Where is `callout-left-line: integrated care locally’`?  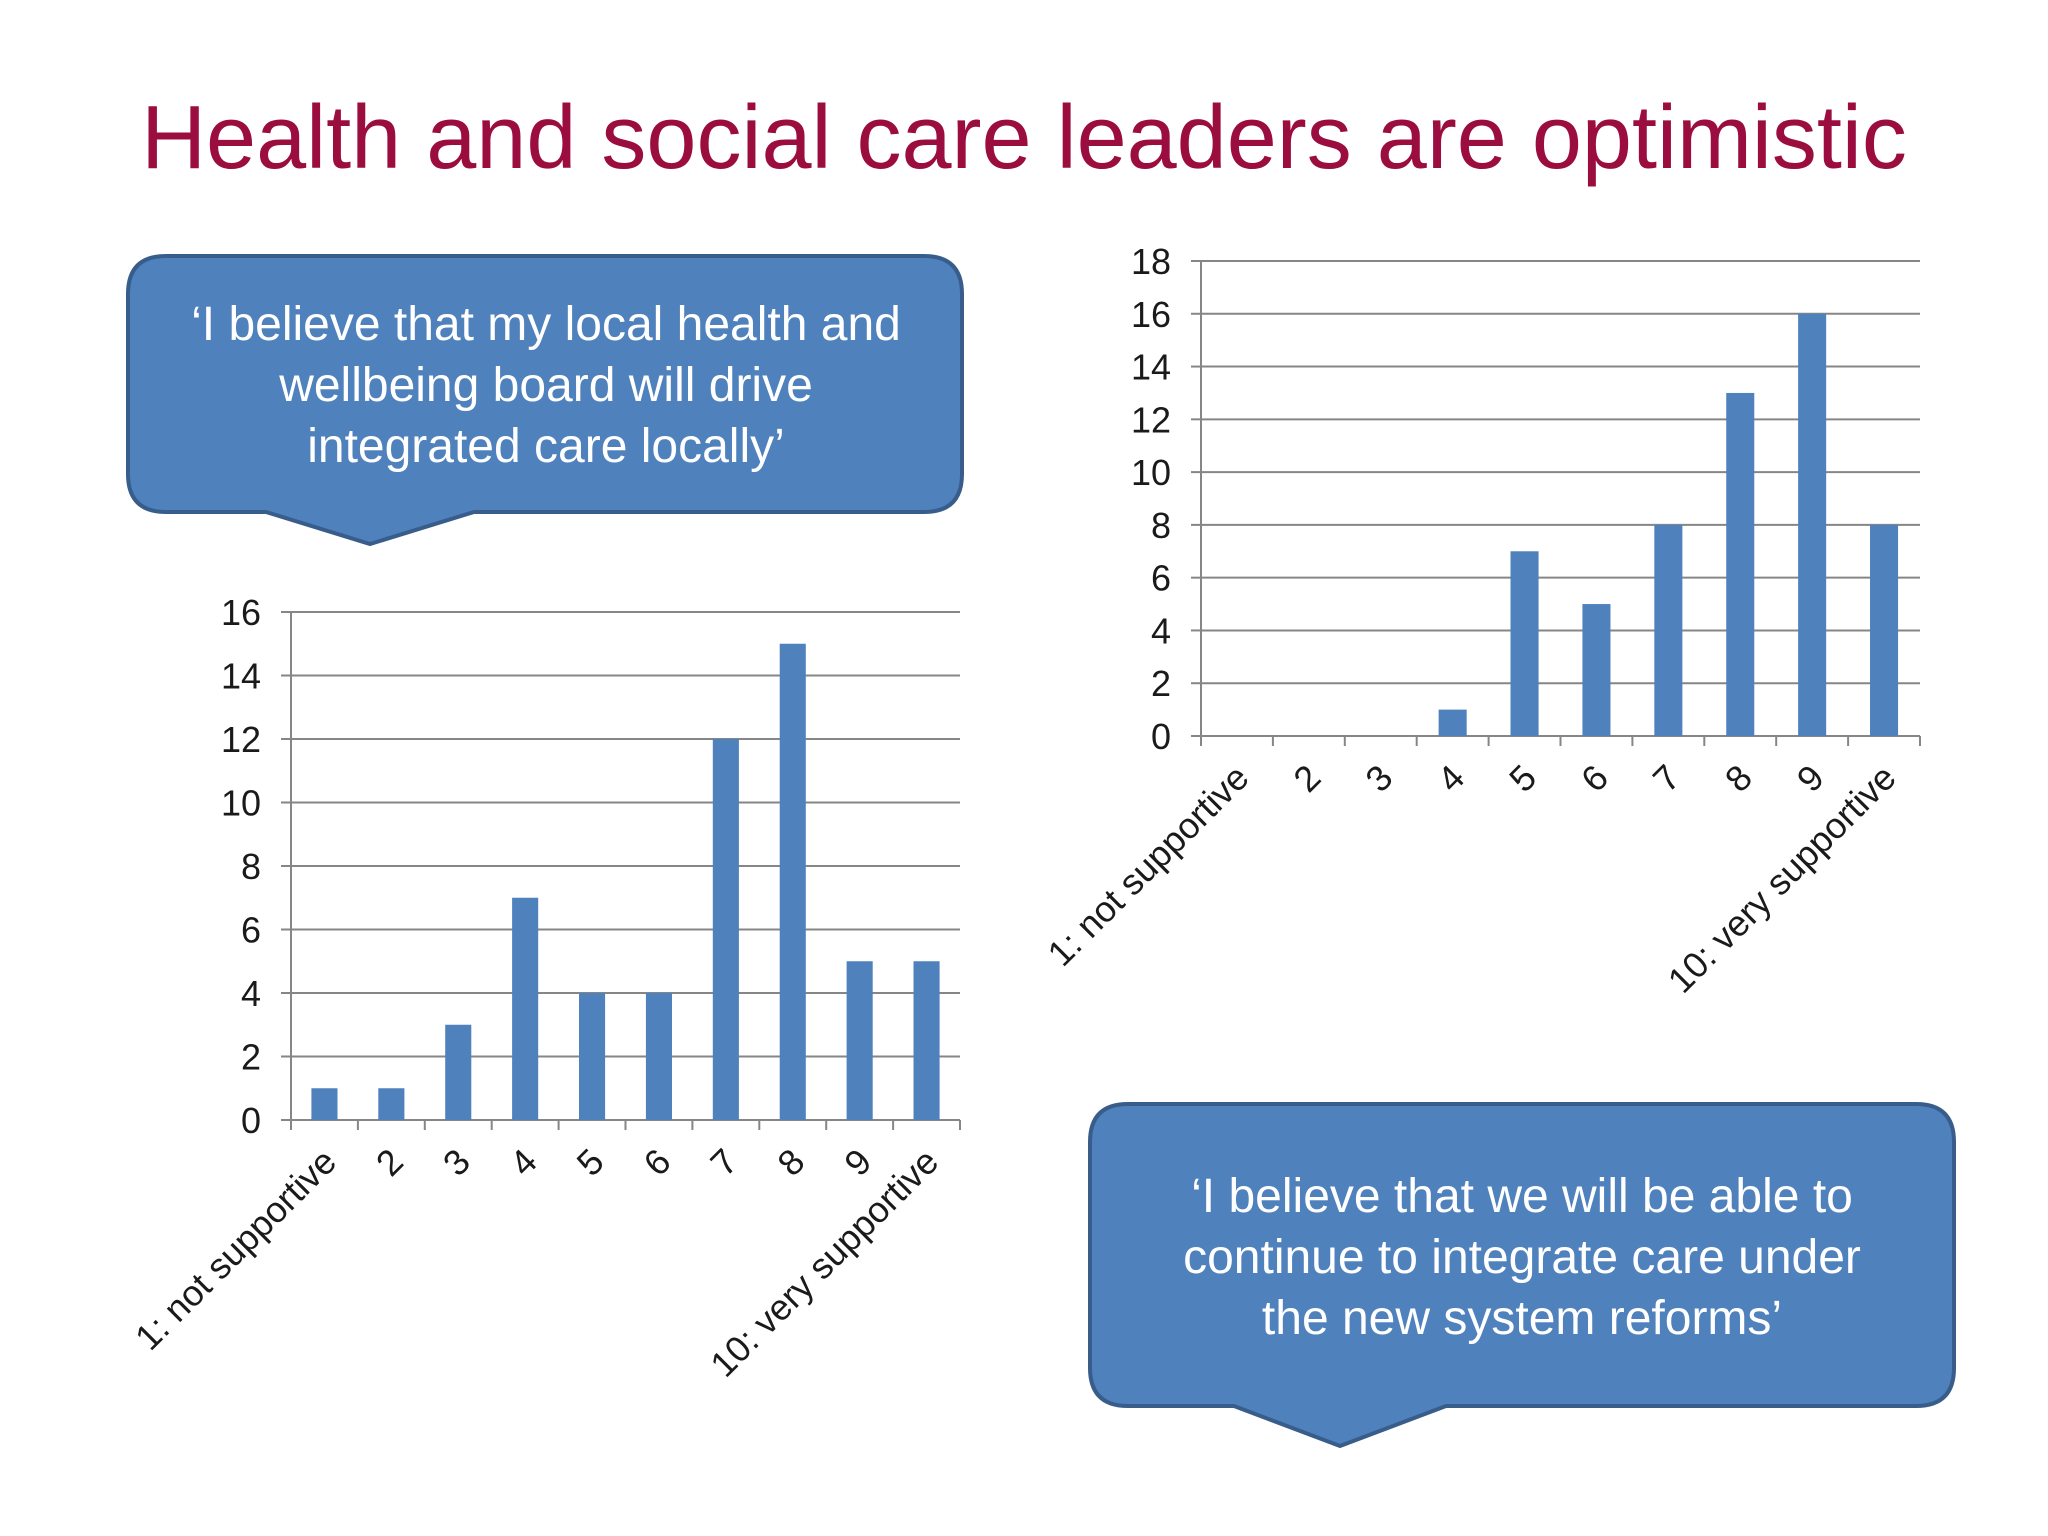 callout-left-line: integrated care locally’ is located at coordinates (546, 446).